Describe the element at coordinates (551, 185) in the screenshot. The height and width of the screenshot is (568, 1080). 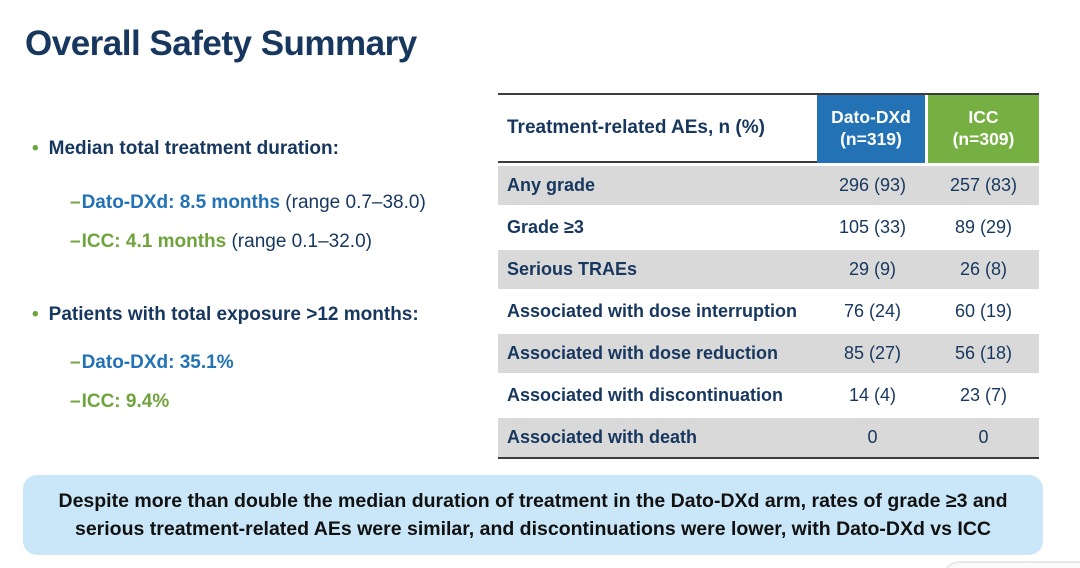
I see `row-label: Any grade` at that location.